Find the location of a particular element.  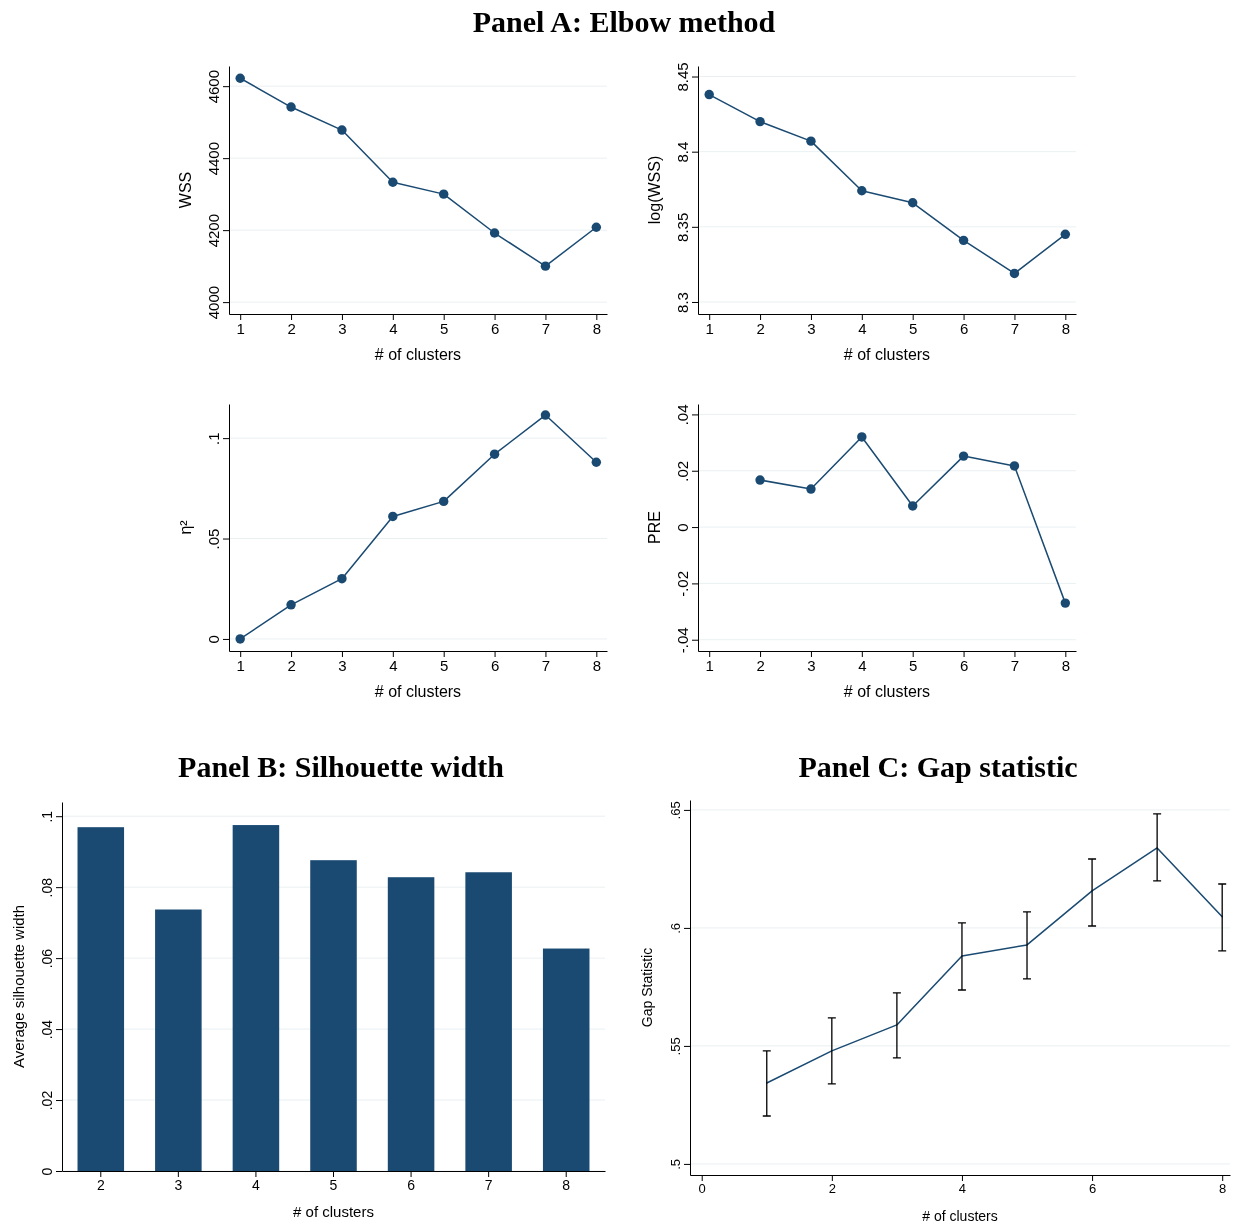

y-tick-label: 4600 is located at coordinates (213, 86).